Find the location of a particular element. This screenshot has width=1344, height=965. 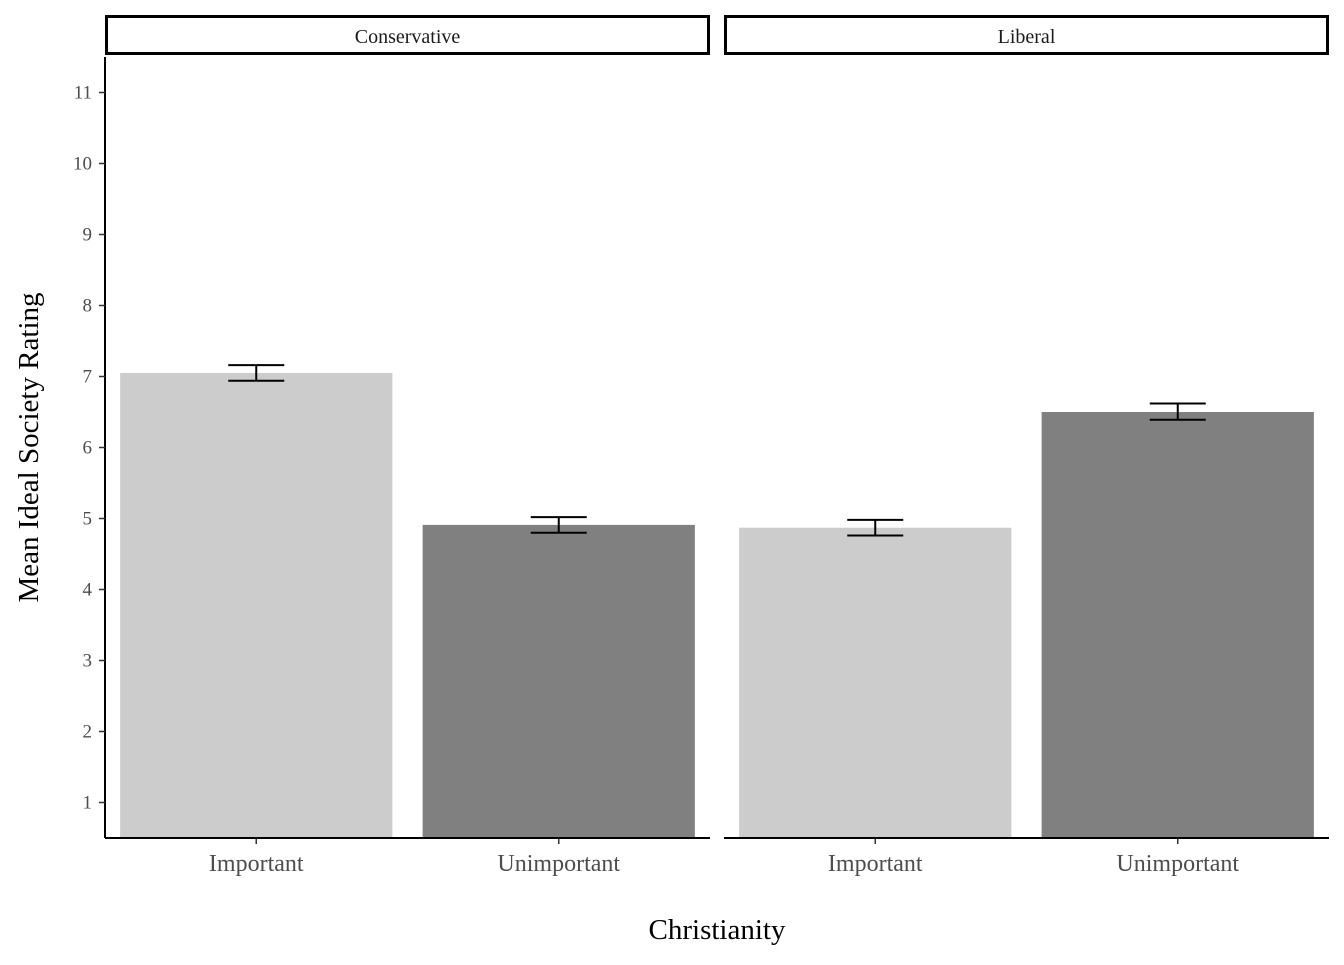

y-tick-label: 2 is located at coordinates (88, 732).